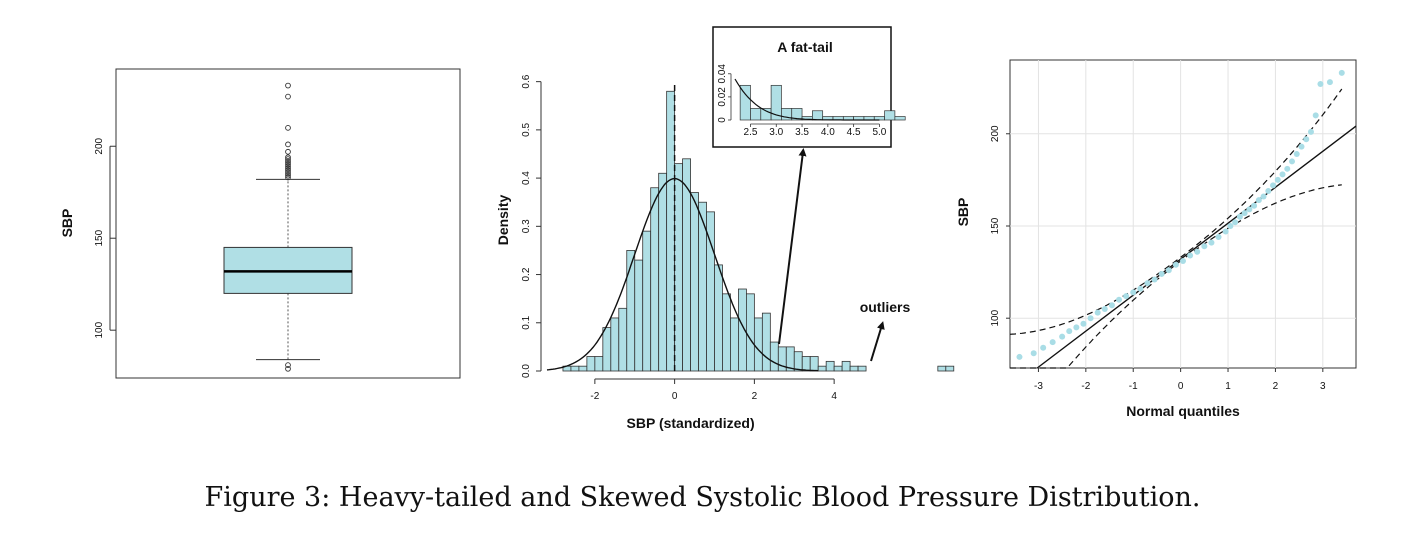  I want to click on histogram-y-tick-label: 0.6, so click(526, 81).